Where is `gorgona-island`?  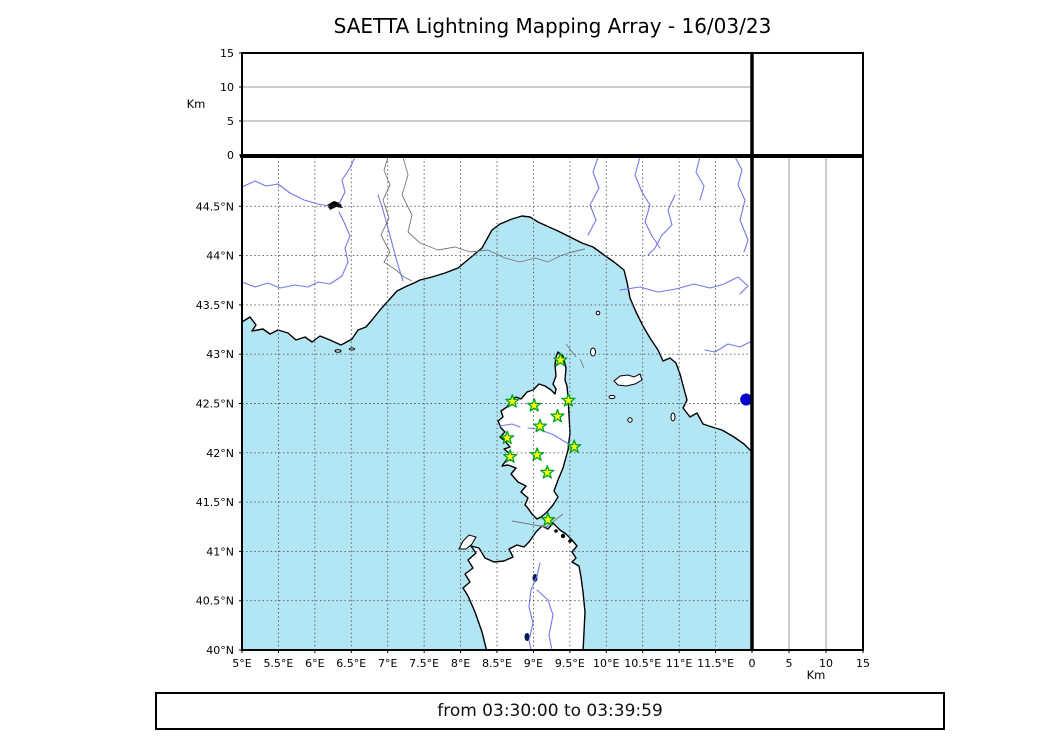
gorgona-island is located at coordinates (598, 313).